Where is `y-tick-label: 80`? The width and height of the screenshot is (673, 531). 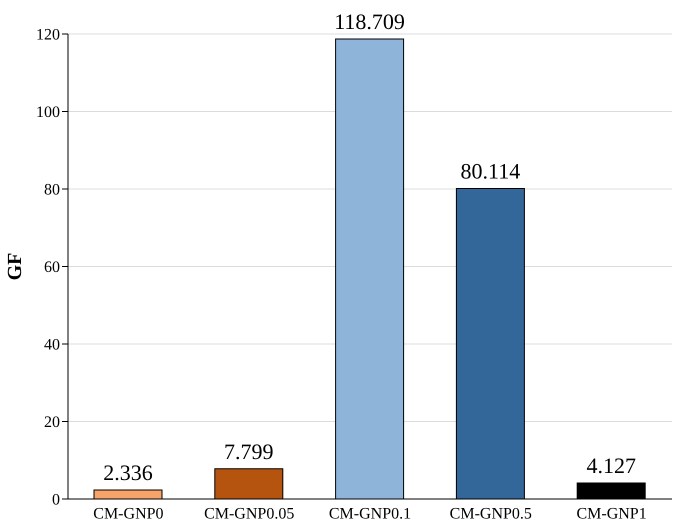
y-tick-label: 80 is located at coordinates (52, 190).